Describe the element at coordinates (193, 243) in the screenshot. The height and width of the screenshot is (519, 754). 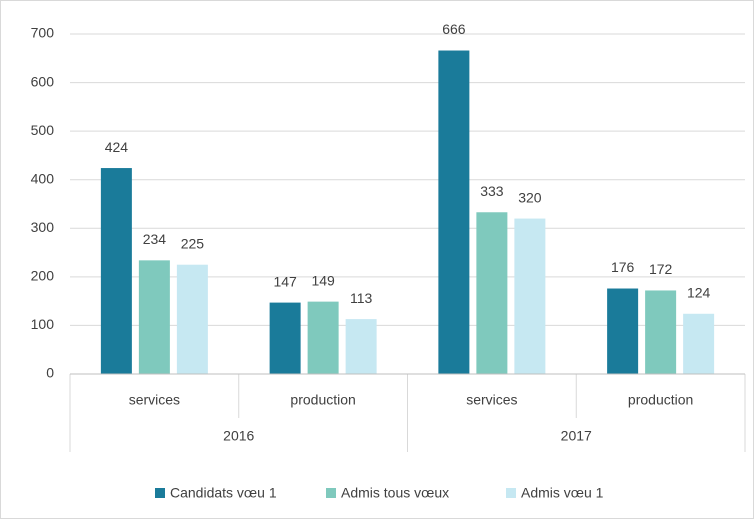
I see `data-label: 225` at that location.